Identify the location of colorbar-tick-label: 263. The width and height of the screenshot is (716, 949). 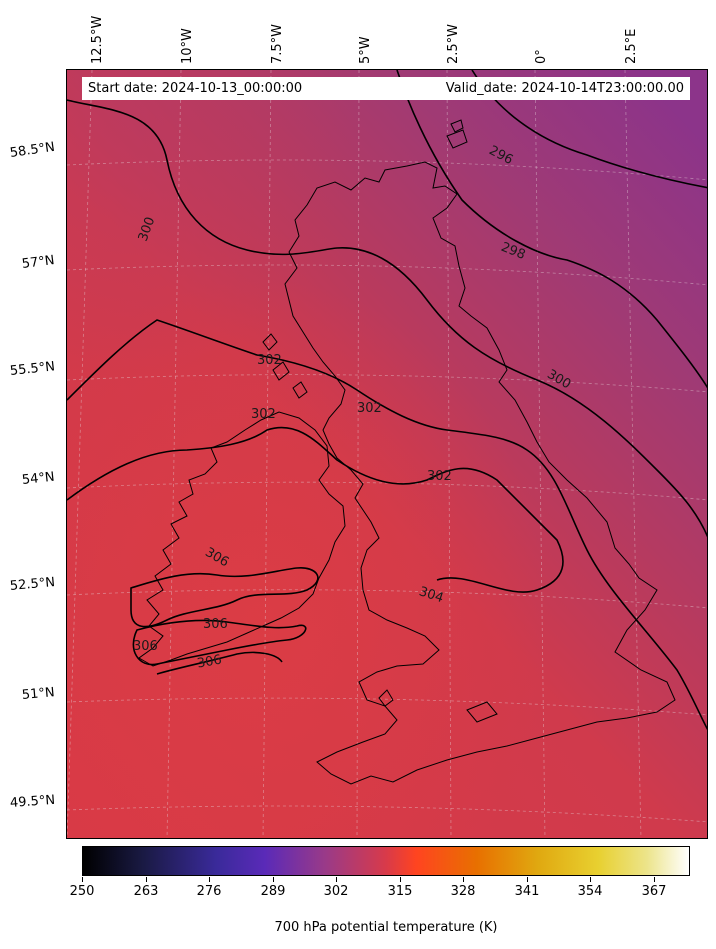
(146, 891).